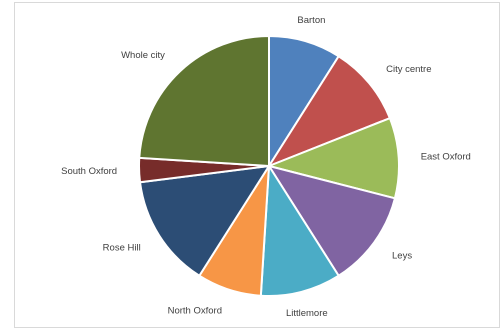 This screenshot has width=503, height=331. I want to click on pie-label-littlemore: Littlemore, so click(307, 313).